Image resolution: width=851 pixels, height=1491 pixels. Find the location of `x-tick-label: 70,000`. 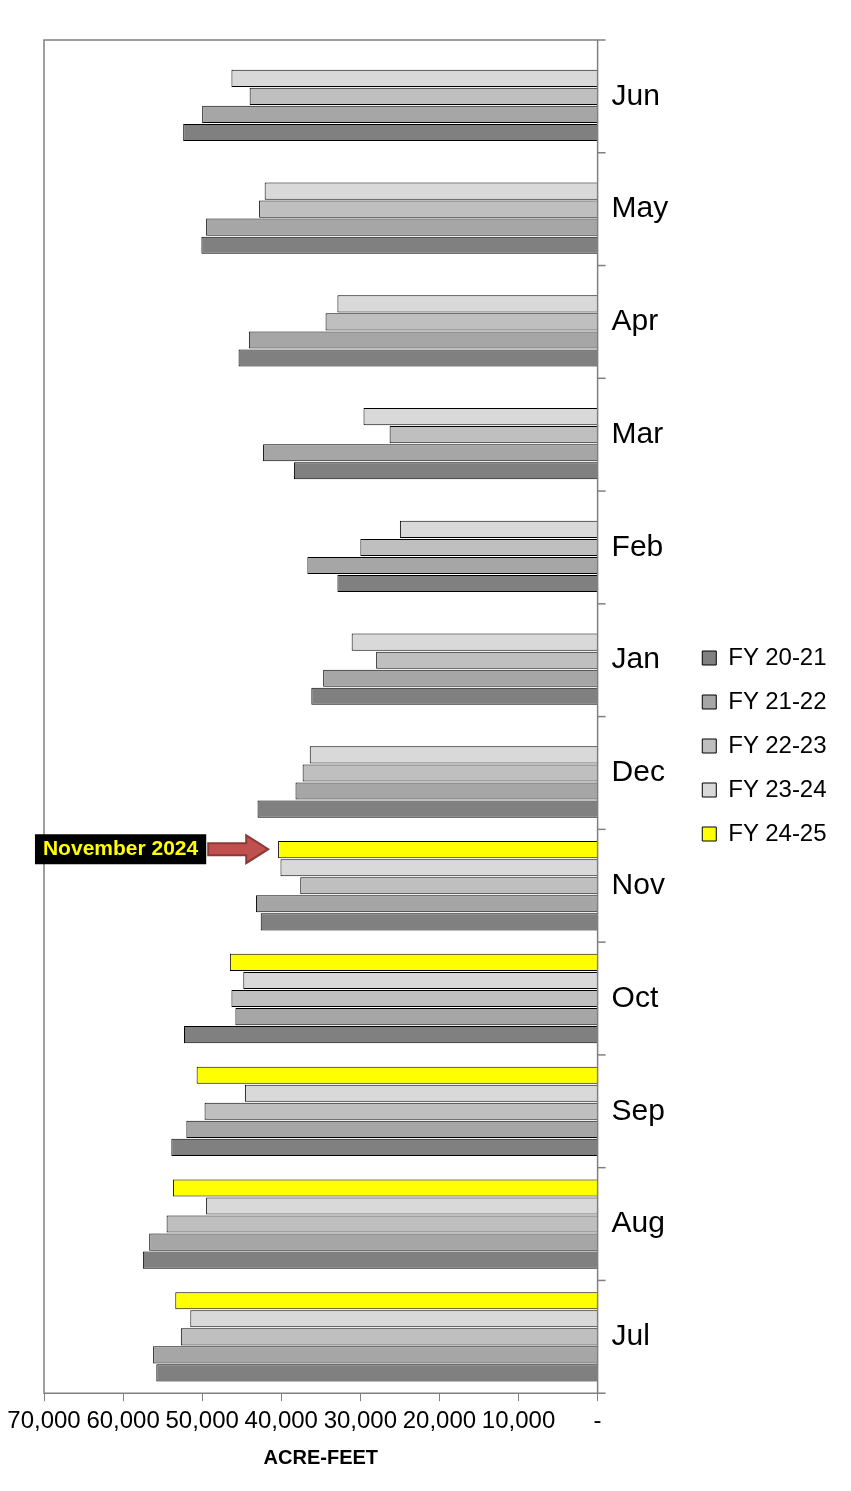

x-tick-label: 70,000 is located at coordinates (44, 1420).